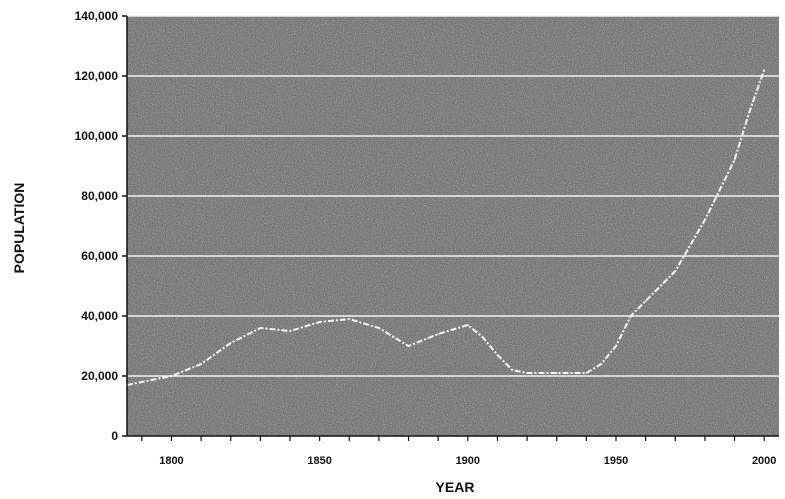 The height and width of the screenshot is (499, 785). What do you see at coordinates (764, 461) in the screenshot?
I see `x-tick-label-4: 2000` at bounding box center [764, 461].